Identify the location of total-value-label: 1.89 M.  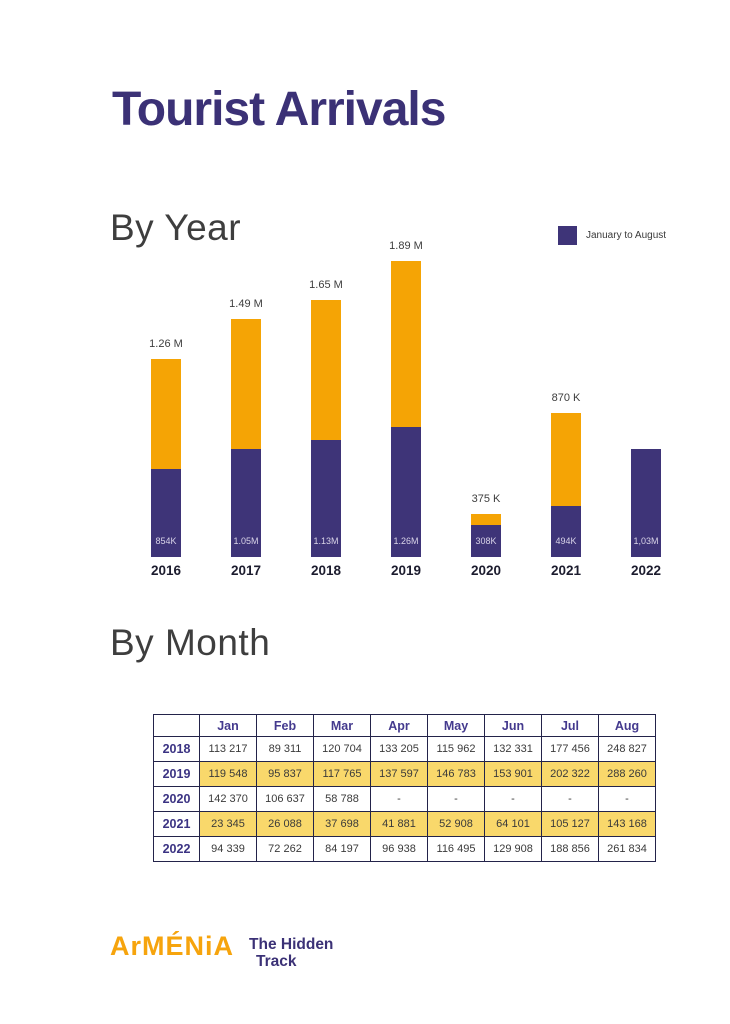
(406, 246).